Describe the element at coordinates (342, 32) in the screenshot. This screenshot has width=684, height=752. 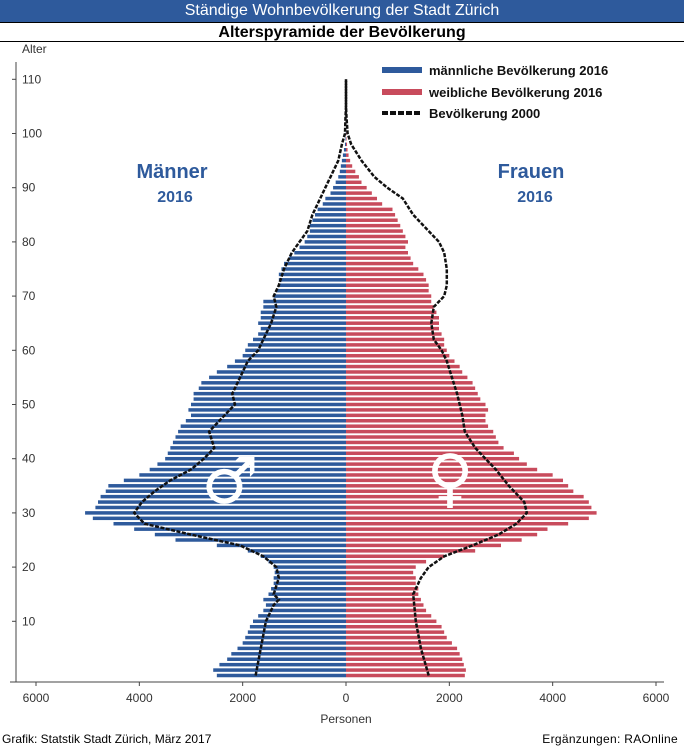
I see `chart-subtitle: Alterspyramide der Bevölkerung` at that location.